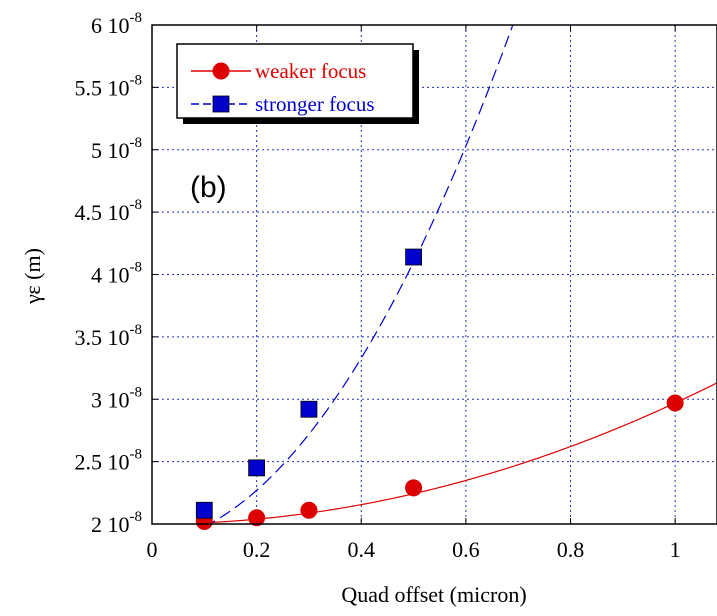 The width and height of the screenshot is (717, 616). Describe the element at coordinates (466, 549) in the screenshot. I see `x-tick-label: 0.6` at that location.